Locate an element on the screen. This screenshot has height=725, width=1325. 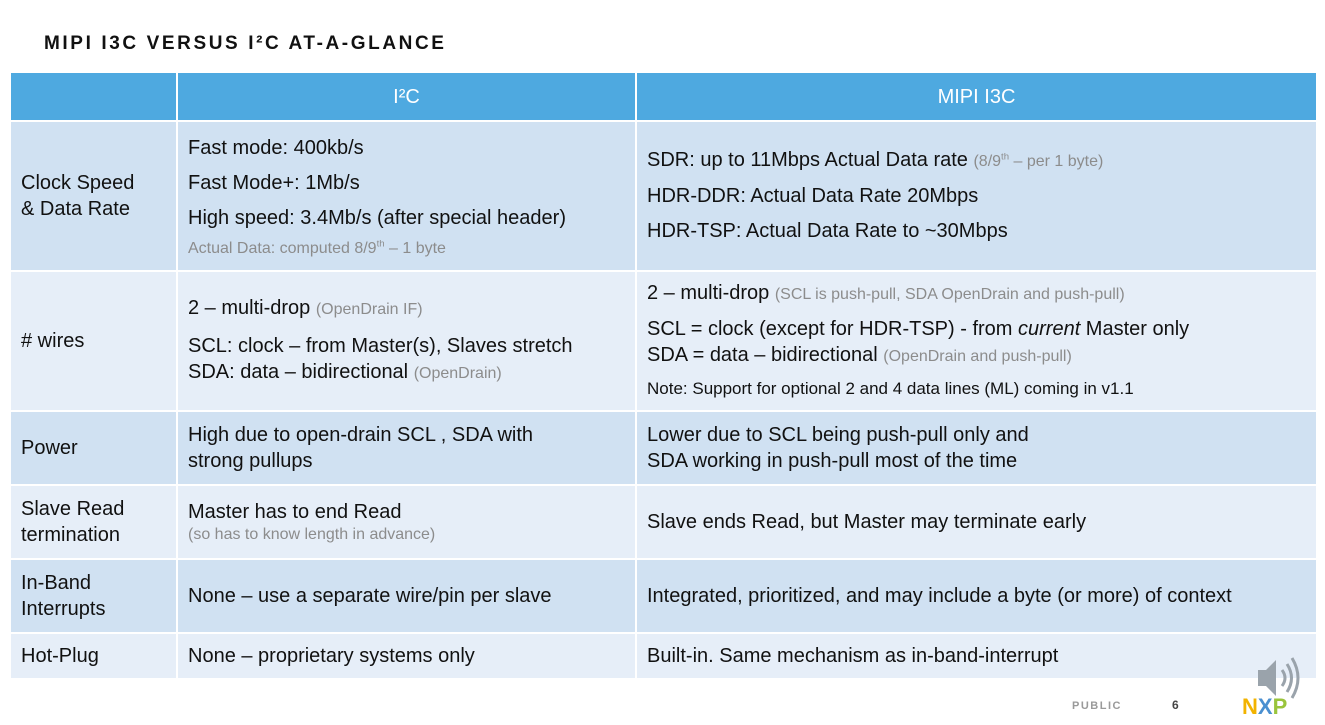
i3c-sdr-text: SDR: up to 11Mbps Actual Data rate is located at coordinates (810, 160).